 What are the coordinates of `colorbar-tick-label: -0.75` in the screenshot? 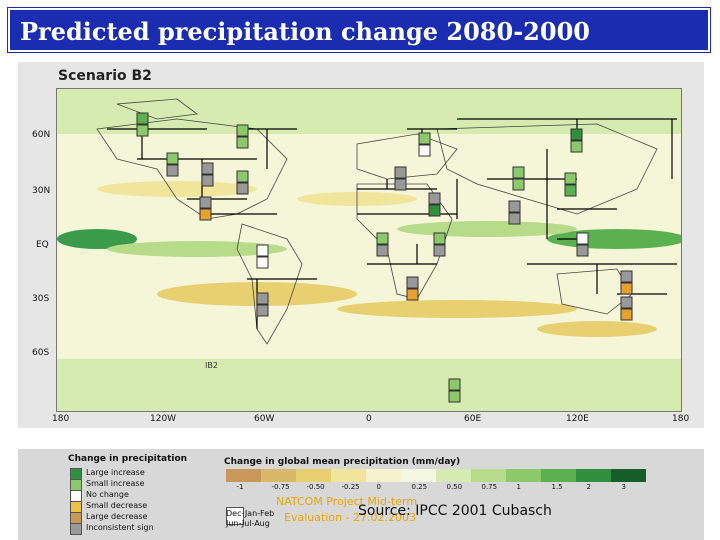 It's located at (280, 487).